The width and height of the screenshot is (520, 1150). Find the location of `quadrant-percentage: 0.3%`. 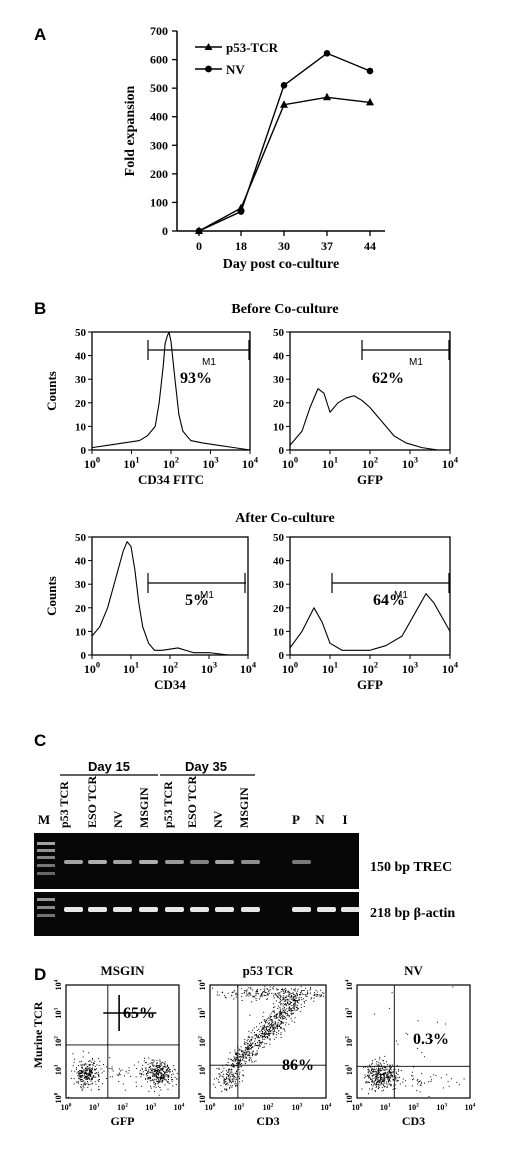

quadrant-percentage: 0.3% is located at coordinates (431, 1039).